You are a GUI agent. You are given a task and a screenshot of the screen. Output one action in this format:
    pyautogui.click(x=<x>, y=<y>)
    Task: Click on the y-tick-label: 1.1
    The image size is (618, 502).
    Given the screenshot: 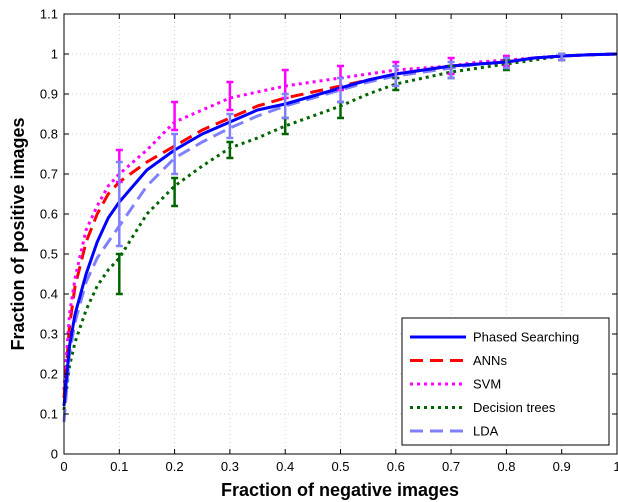 What is the action you would take?
    pyautogui.click(x=49, y=14)
    